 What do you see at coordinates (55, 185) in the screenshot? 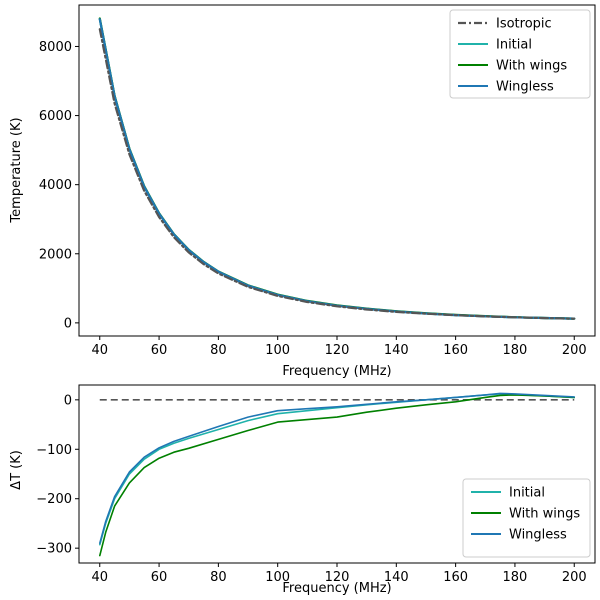
I see `y-tick-label: 4000` at bounding box center [55, 185].